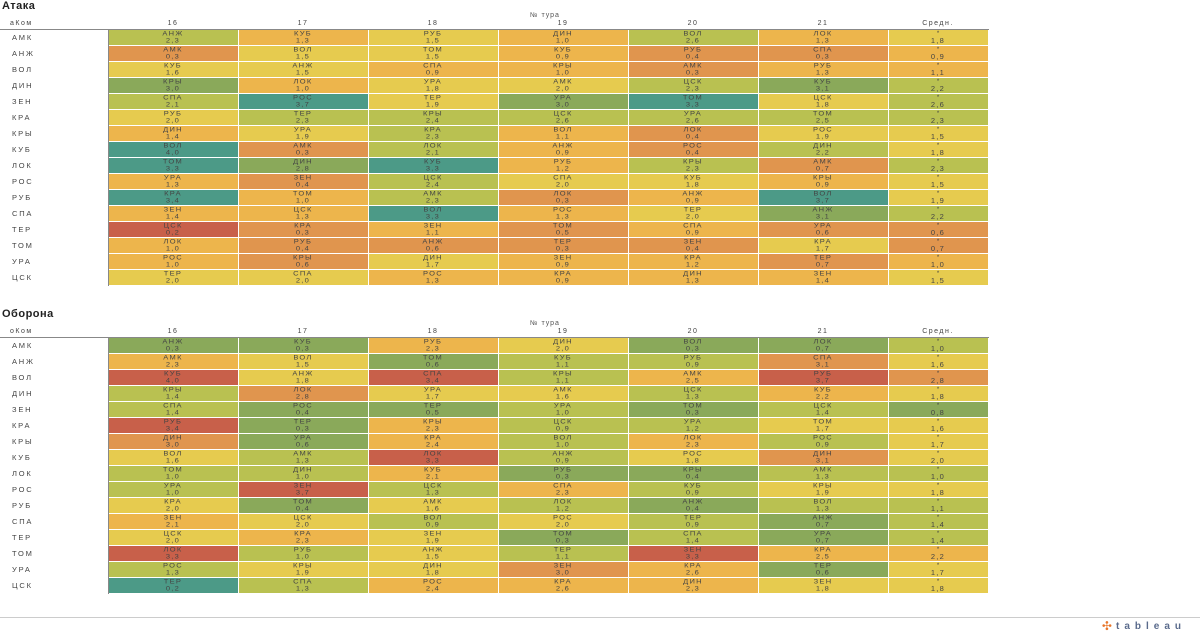  What do you see at coordinates (1144, 626) in the screenshot?
I see `tableau-logo: ✣ tableau` at bounding box center [1144, 626].